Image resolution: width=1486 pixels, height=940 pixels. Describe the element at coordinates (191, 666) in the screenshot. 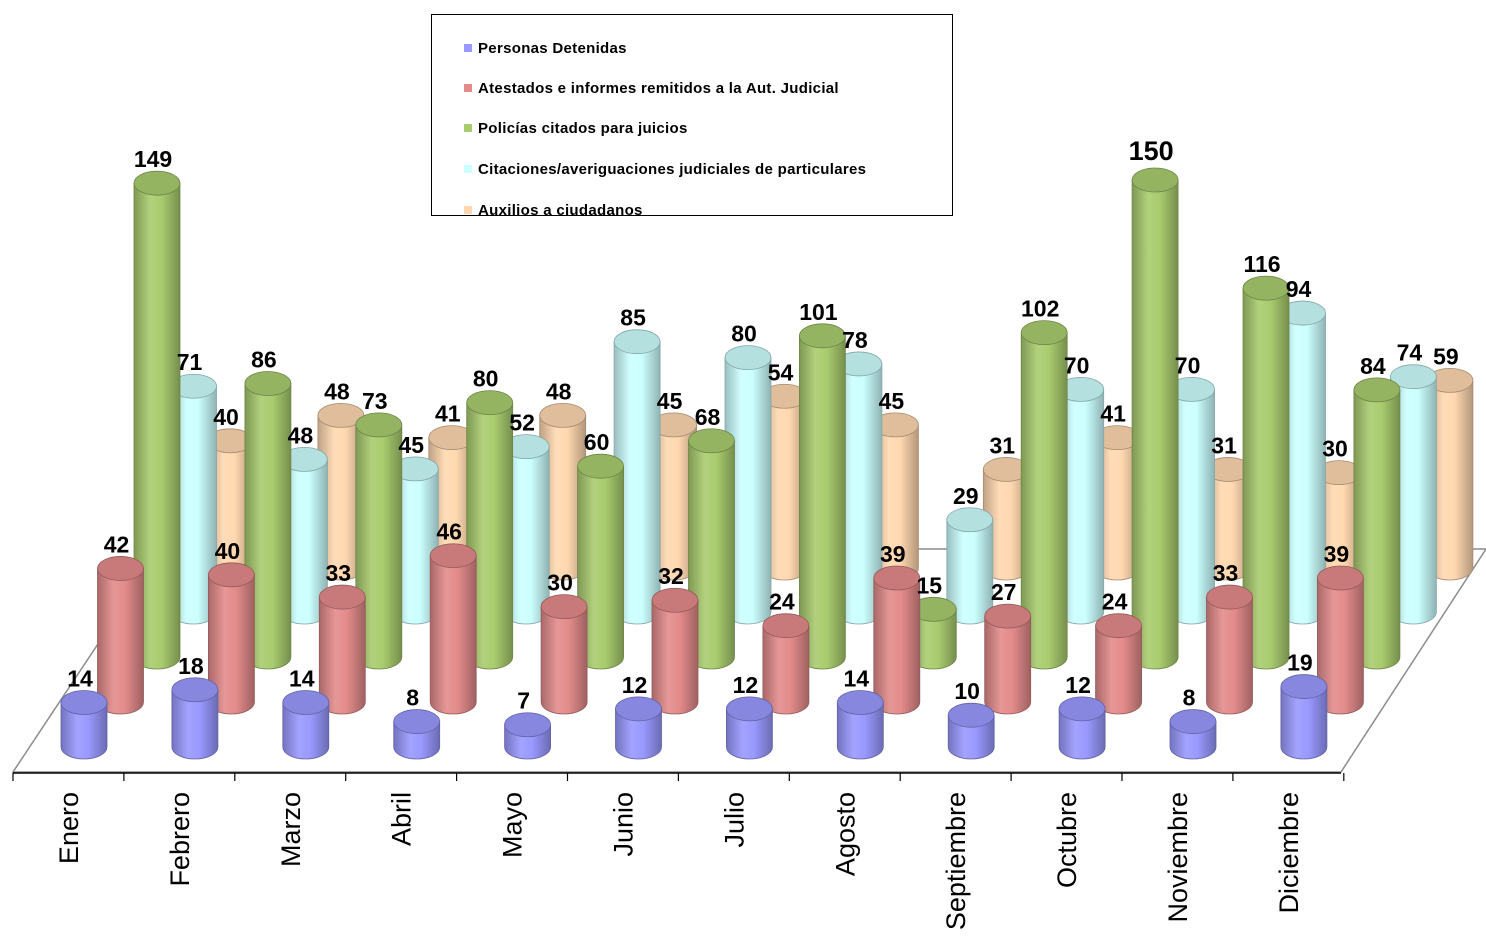

I see `data-label: 18` at that location.